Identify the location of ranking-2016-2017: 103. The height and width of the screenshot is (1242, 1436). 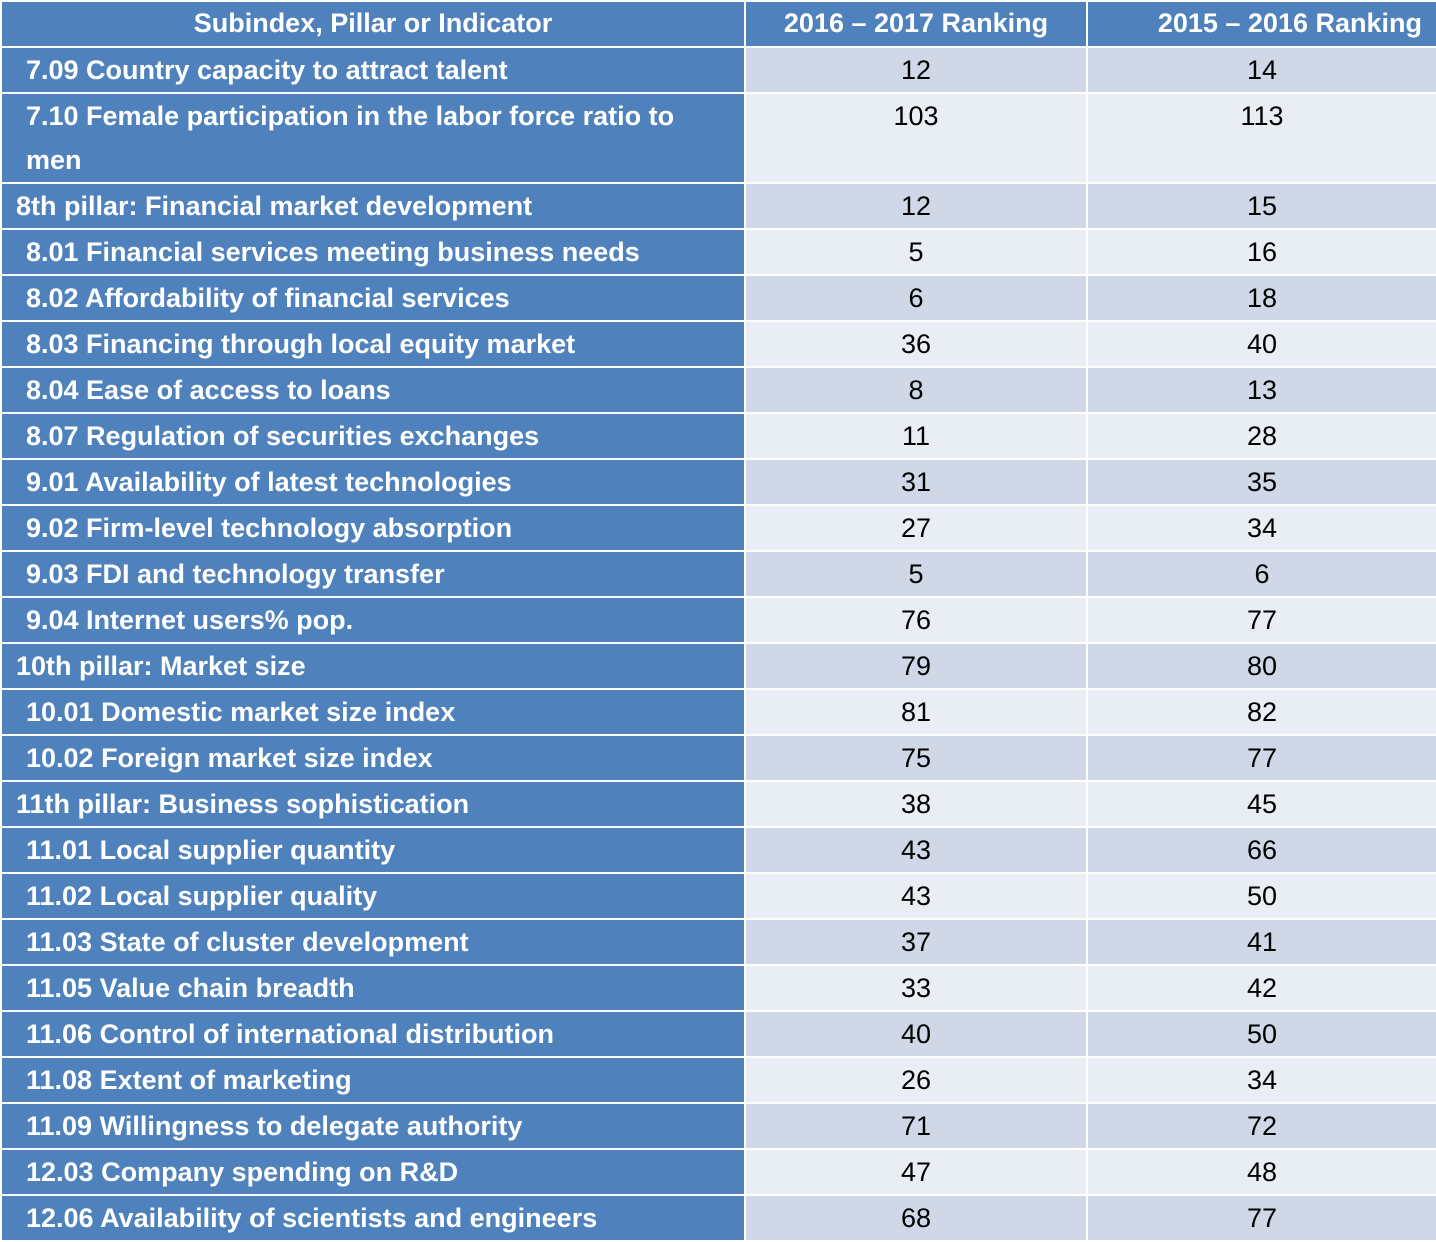
(916, 138).